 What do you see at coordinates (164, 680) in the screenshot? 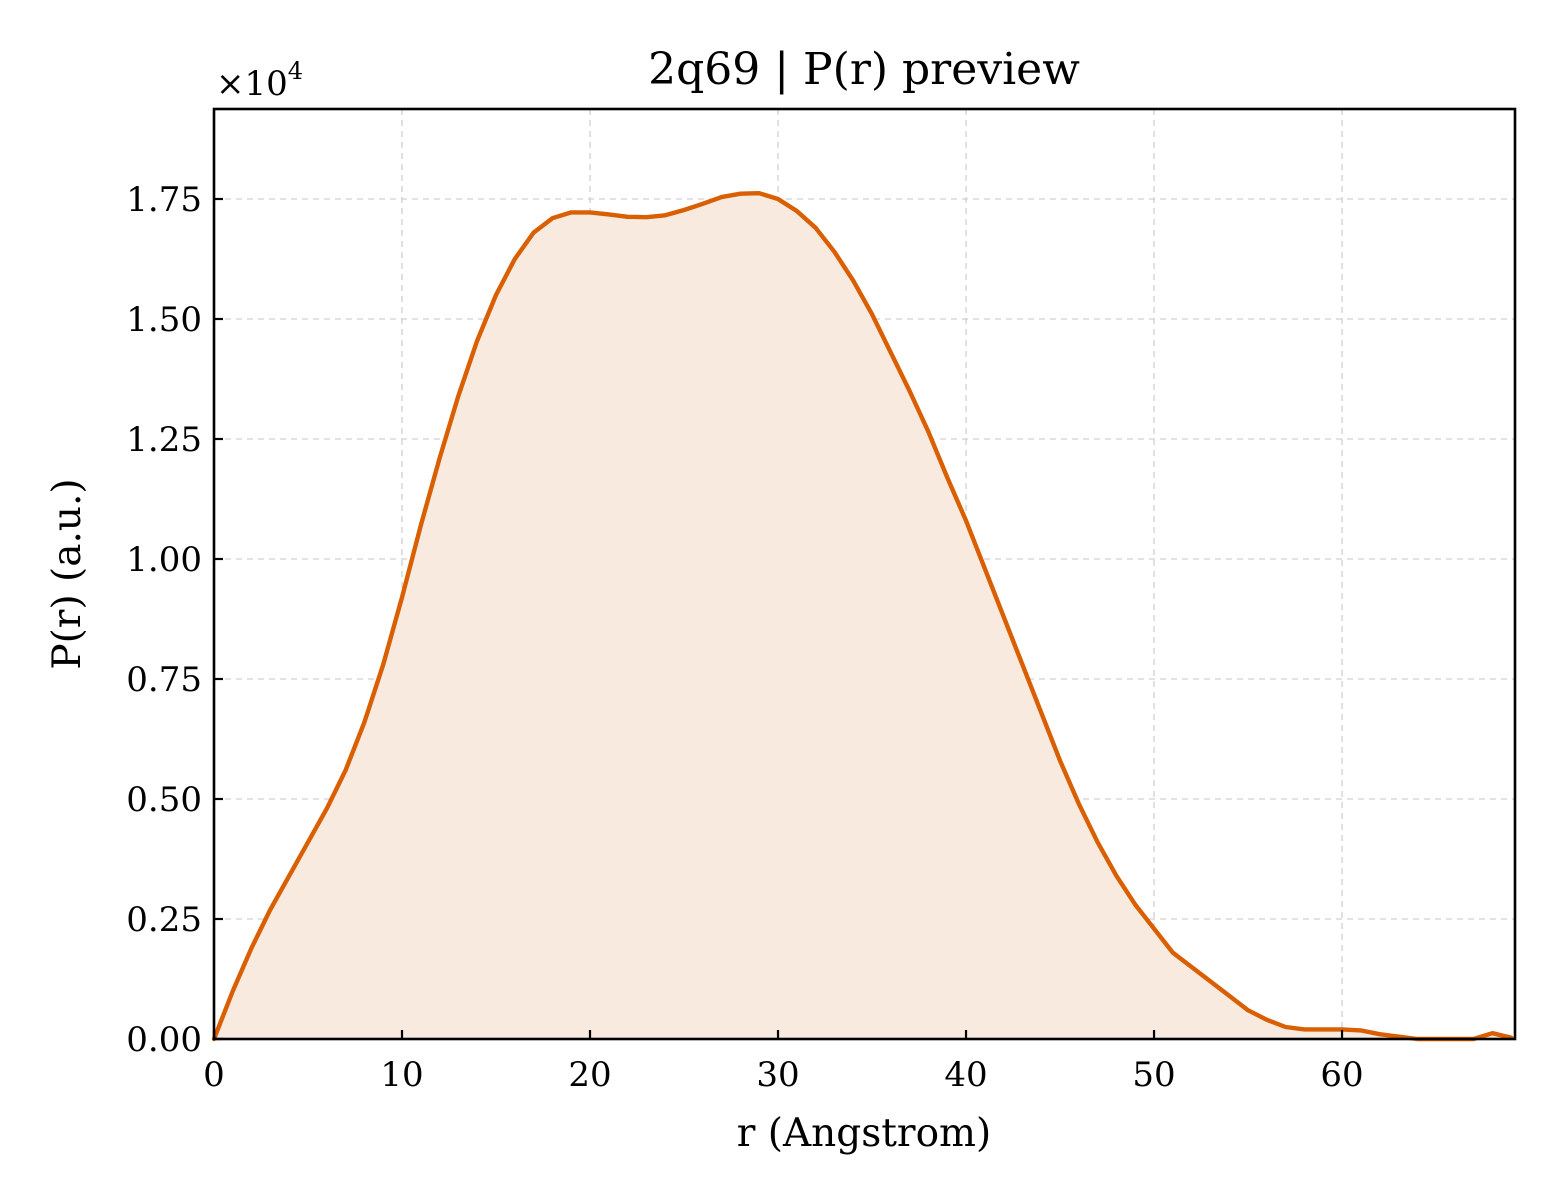
I see `y-tick-label: 0.75` at bounding box center [164, 680].